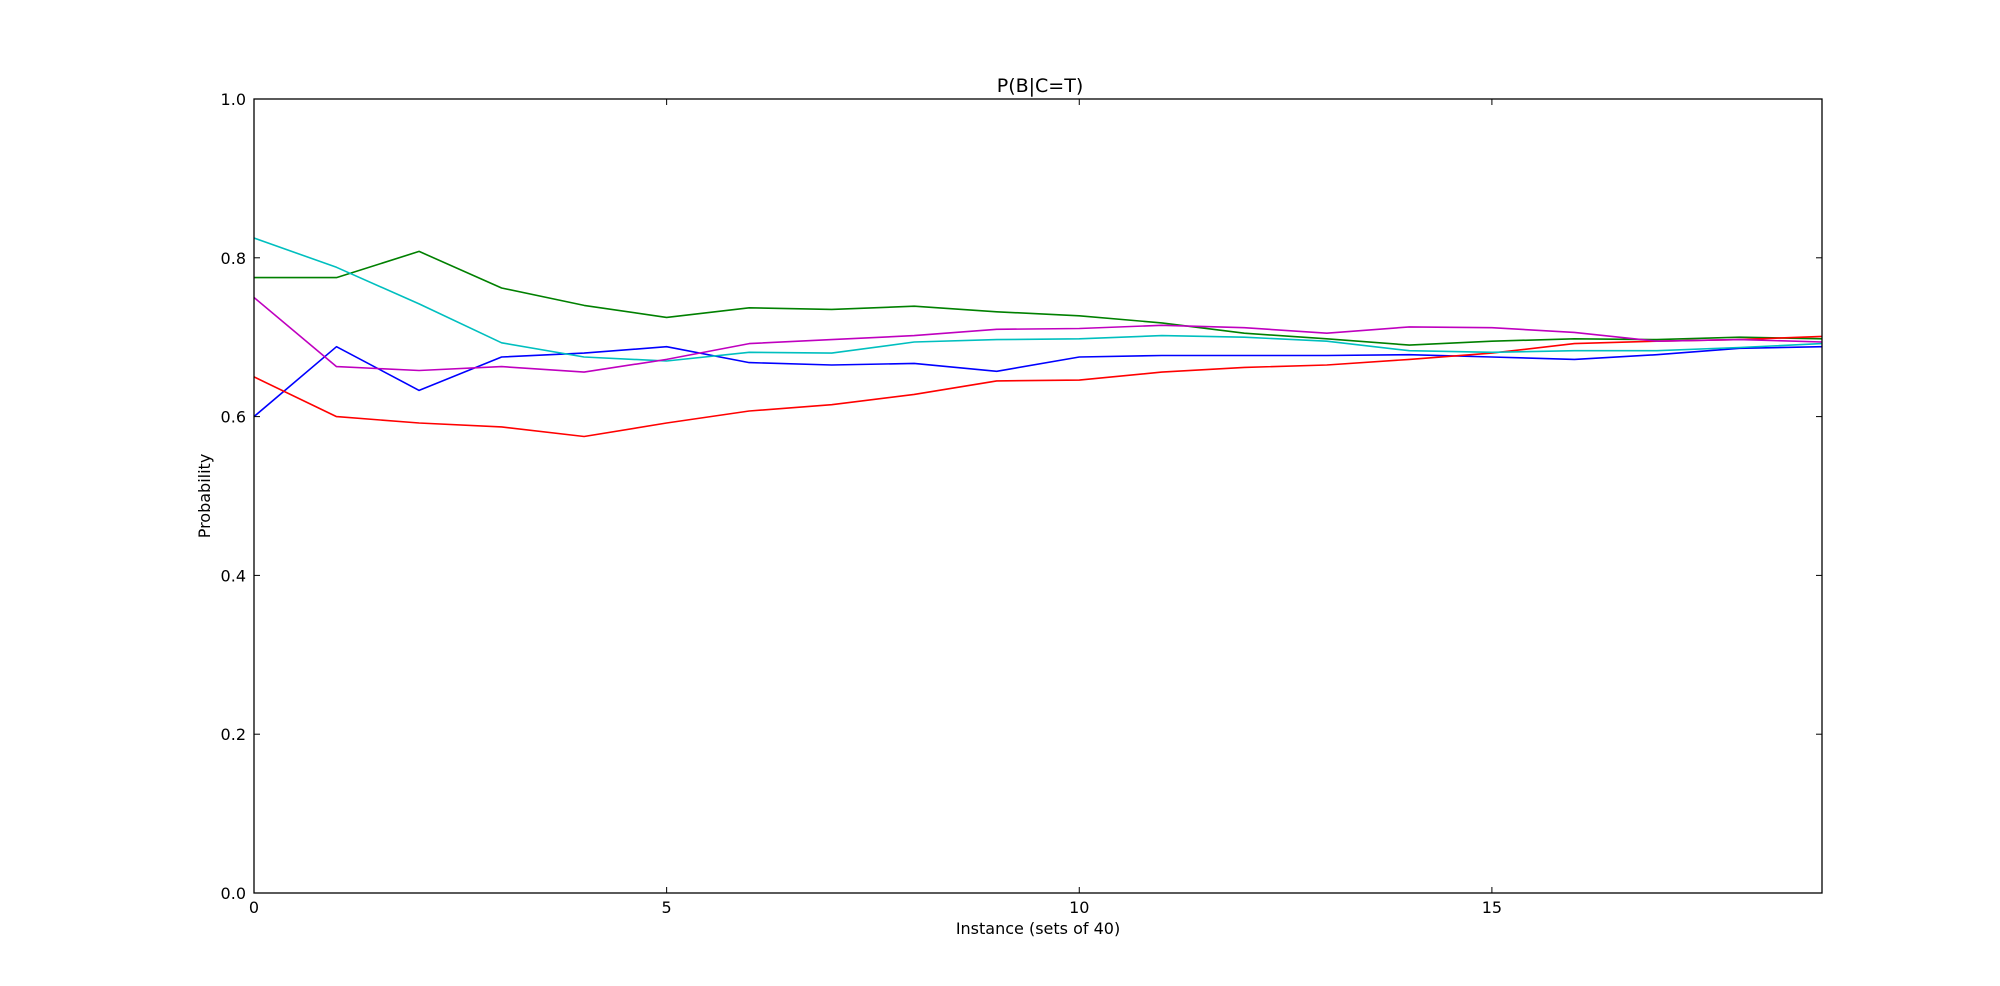  What do you see at coordinates (1492, 907) in the screenshot?
I see `x-tick-label: 15` at bounding box center [1492, 907].